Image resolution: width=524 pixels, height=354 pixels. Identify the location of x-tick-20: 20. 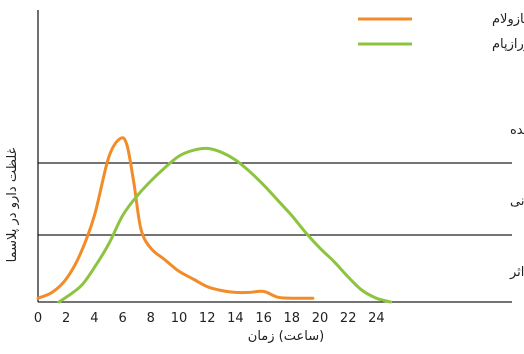
(320, 318).